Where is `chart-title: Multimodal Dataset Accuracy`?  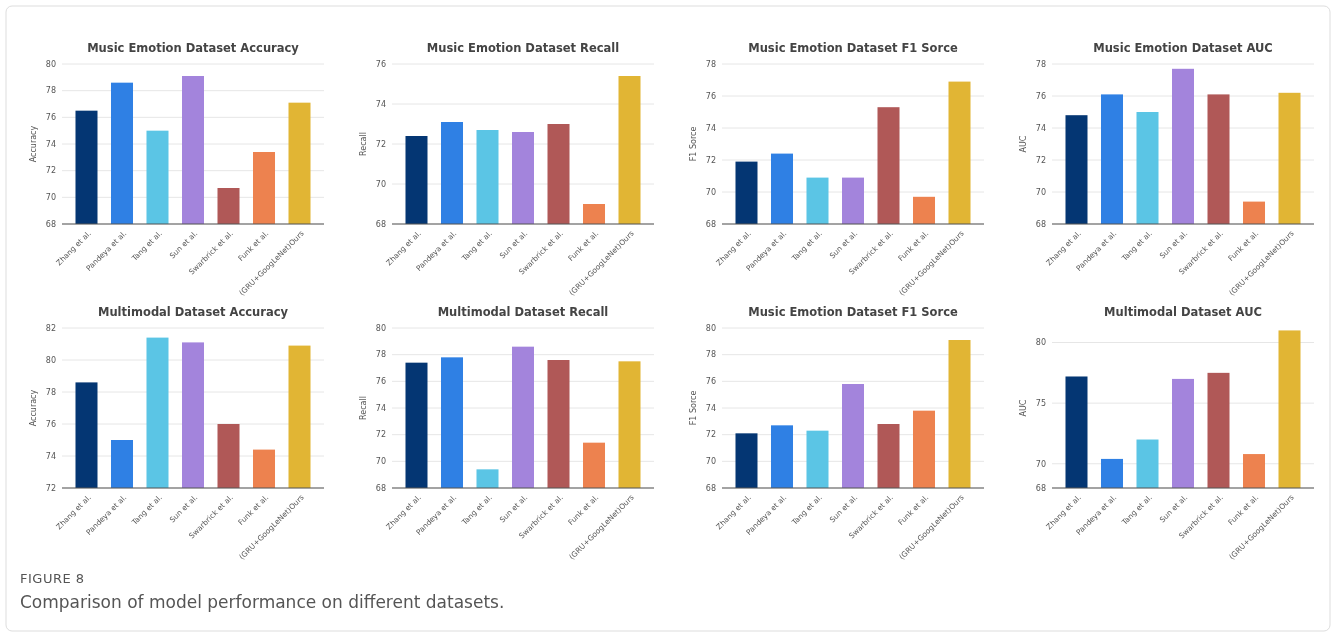
chart-title: Multimodal Dataset Accuracy is located at coordinates (193, 312).